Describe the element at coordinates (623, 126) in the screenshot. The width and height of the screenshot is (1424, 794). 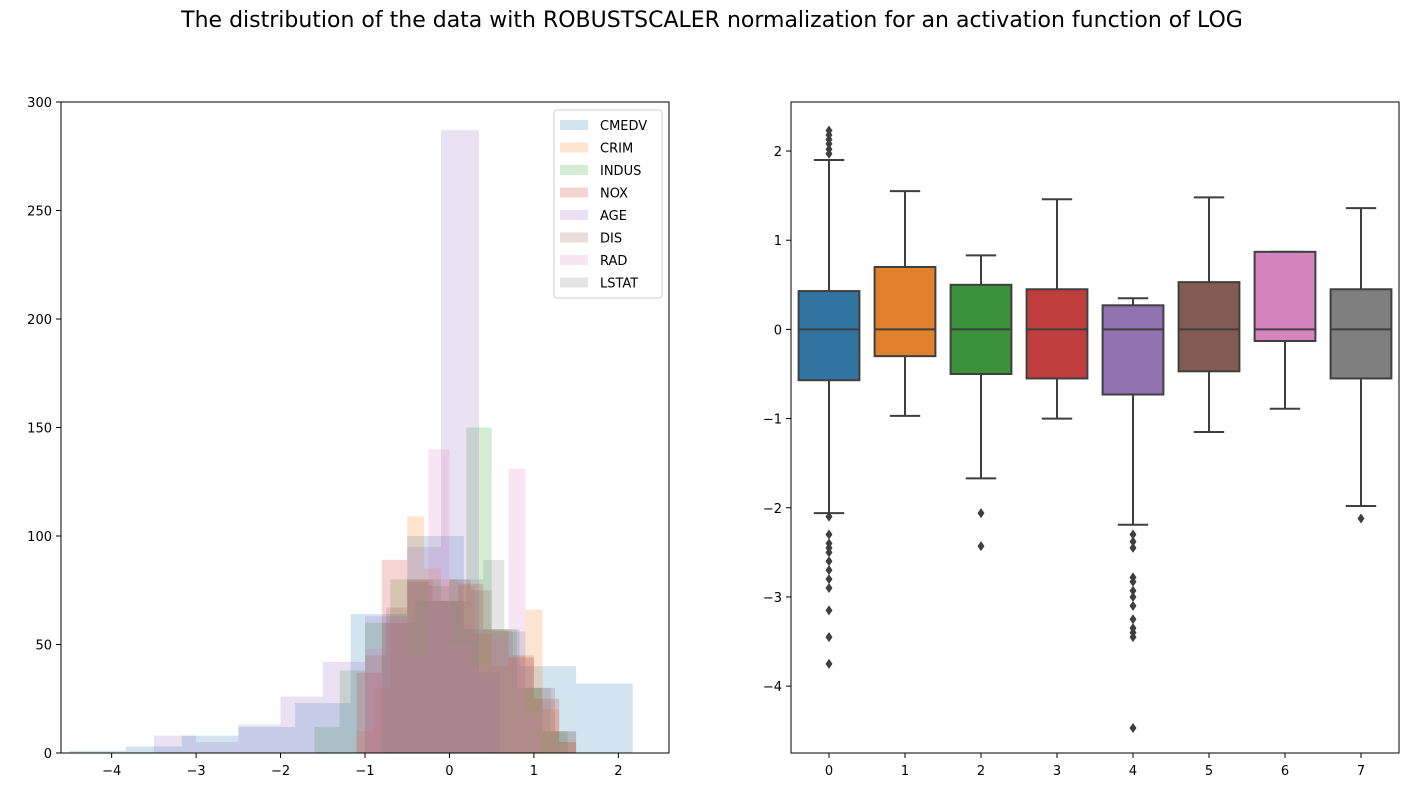
I see `legend-label: CMEDV` at that location.